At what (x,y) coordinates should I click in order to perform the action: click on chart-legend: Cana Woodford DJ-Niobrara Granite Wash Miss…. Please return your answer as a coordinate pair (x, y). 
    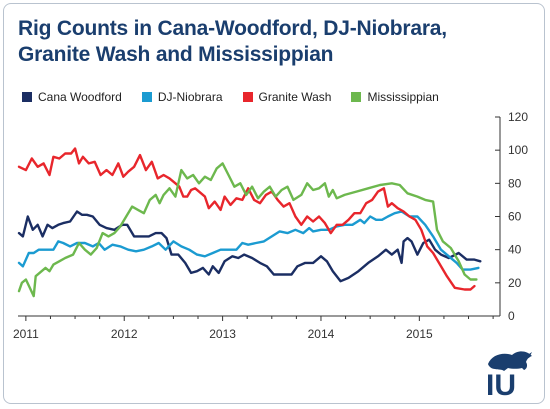
    Looking at the image, I should click on (240, 97).